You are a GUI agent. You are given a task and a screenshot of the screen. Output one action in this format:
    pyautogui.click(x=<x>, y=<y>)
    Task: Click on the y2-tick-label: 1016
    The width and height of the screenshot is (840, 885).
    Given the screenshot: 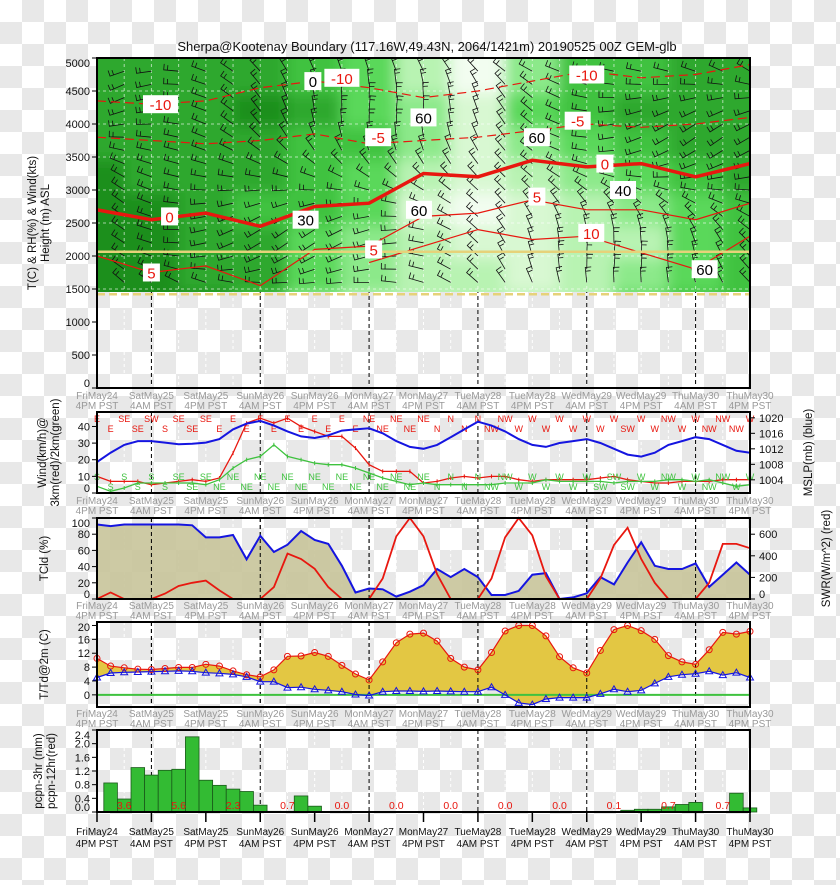 What is the action you would take?
    pyautogui.click(x=771, y=434)
    